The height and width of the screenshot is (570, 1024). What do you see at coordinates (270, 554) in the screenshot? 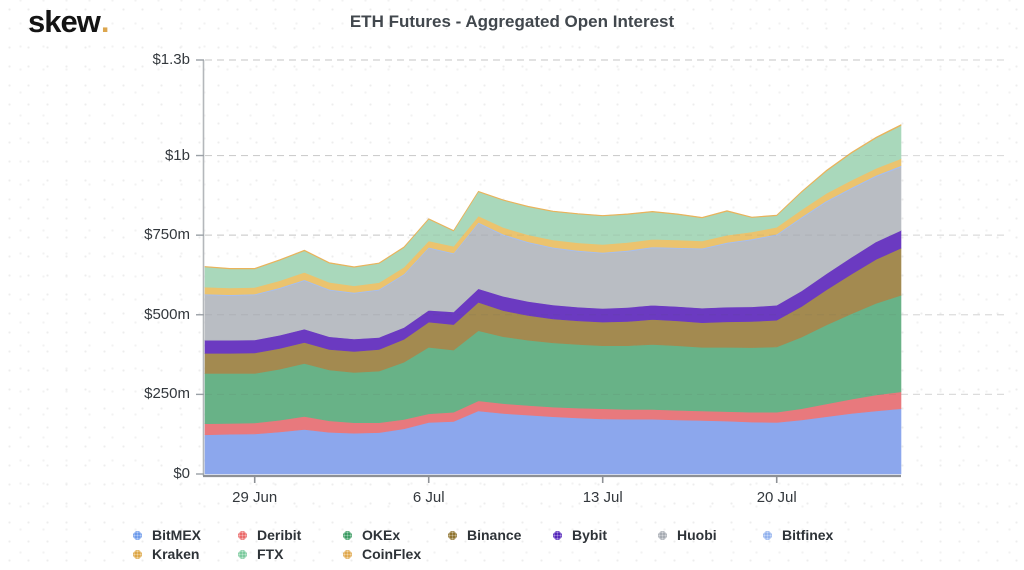
I see `legend-label: FTX` at bounding box center [270, 554].